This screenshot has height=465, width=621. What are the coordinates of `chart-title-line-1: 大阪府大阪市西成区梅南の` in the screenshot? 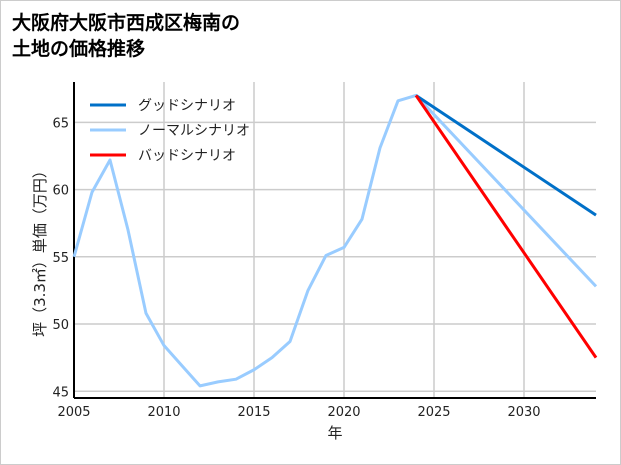 It's located at (126, 23).